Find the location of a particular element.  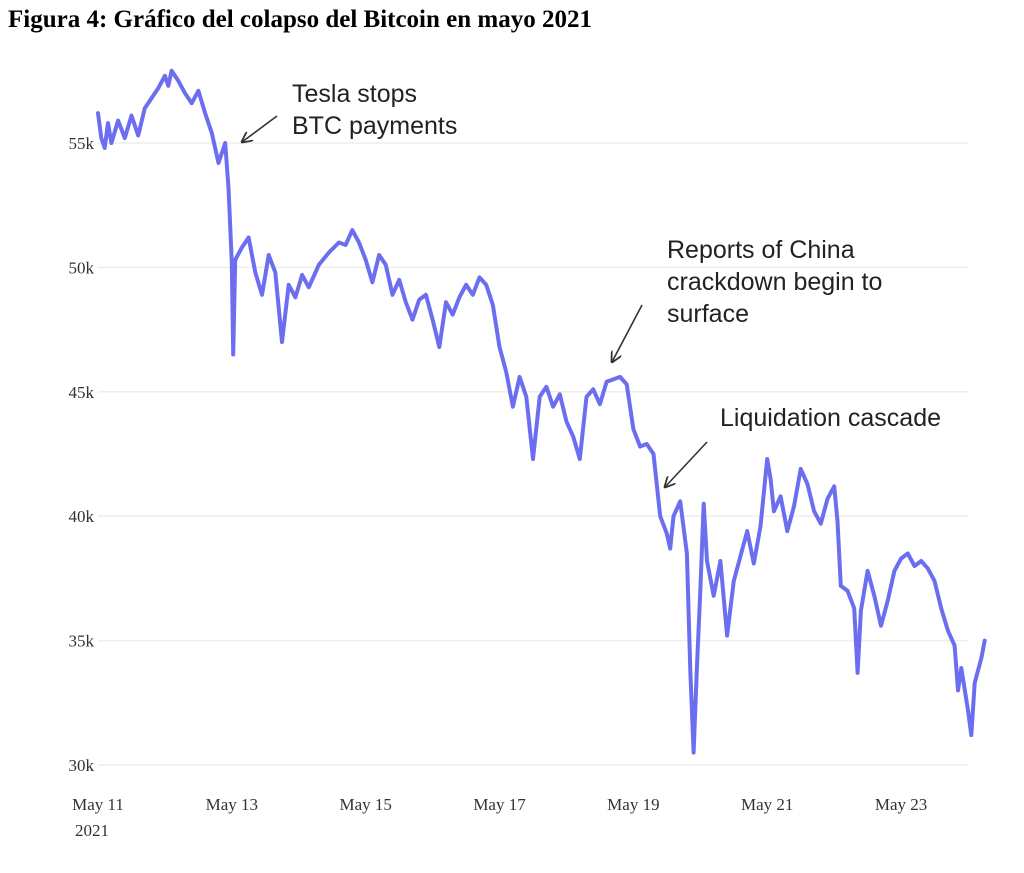

annotation-text: crackdown begin to is located at coordinates (774, 282).